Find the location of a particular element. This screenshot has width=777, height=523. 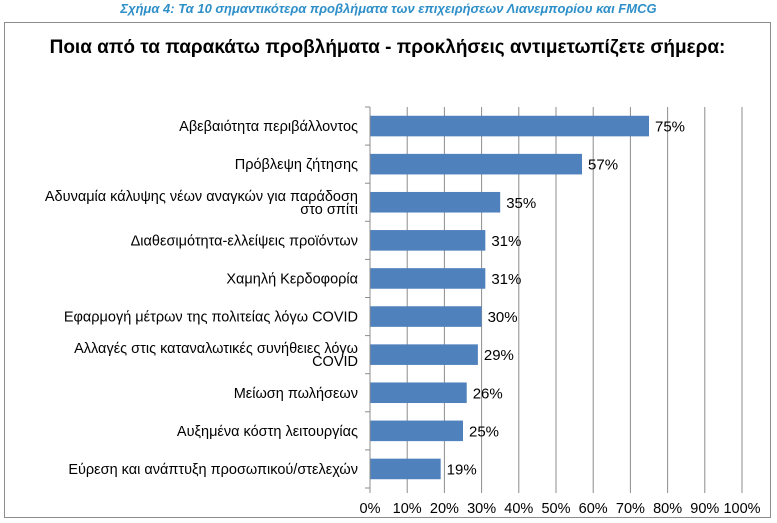

category-label: Πρόβλεψη ζήτησης is located at coordinates (296, 165).